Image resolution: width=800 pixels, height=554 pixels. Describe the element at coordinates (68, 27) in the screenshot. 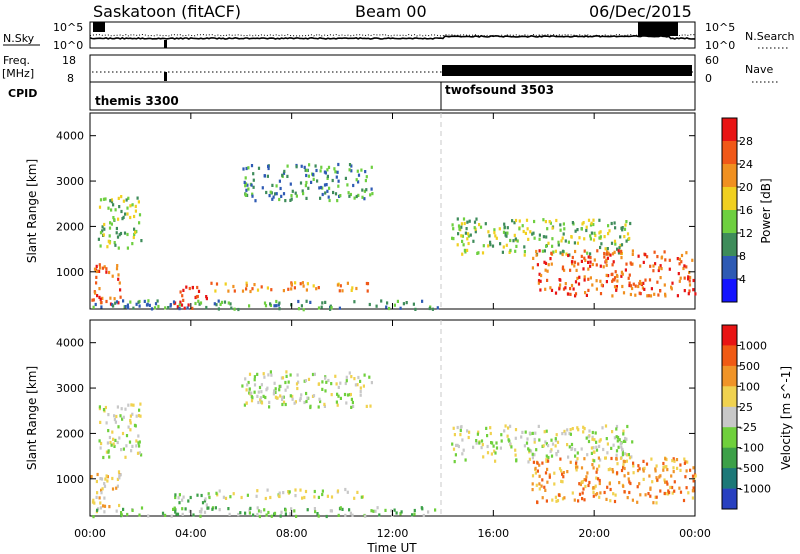

I see `noise-left-tick-top: 10^5` at that location.